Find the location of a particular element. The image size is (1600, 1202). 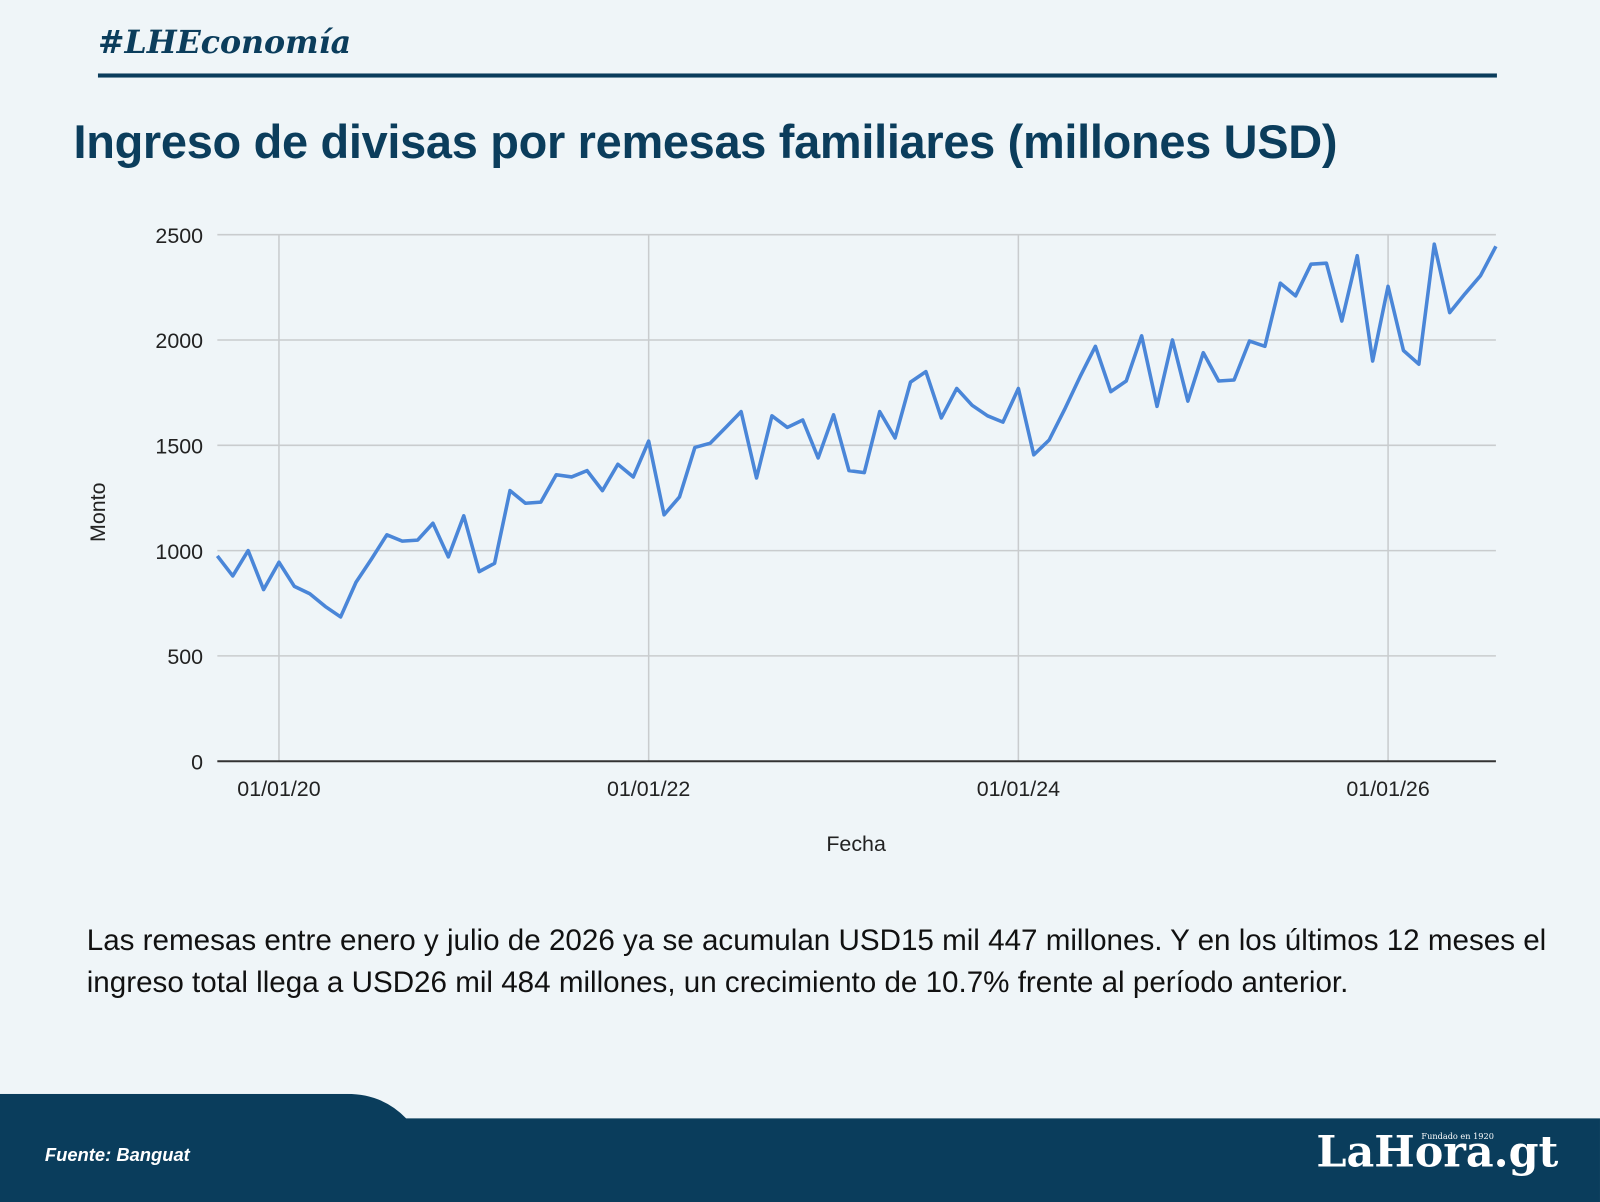

y-tick-label: 0 is located at coordinates (197, 762).